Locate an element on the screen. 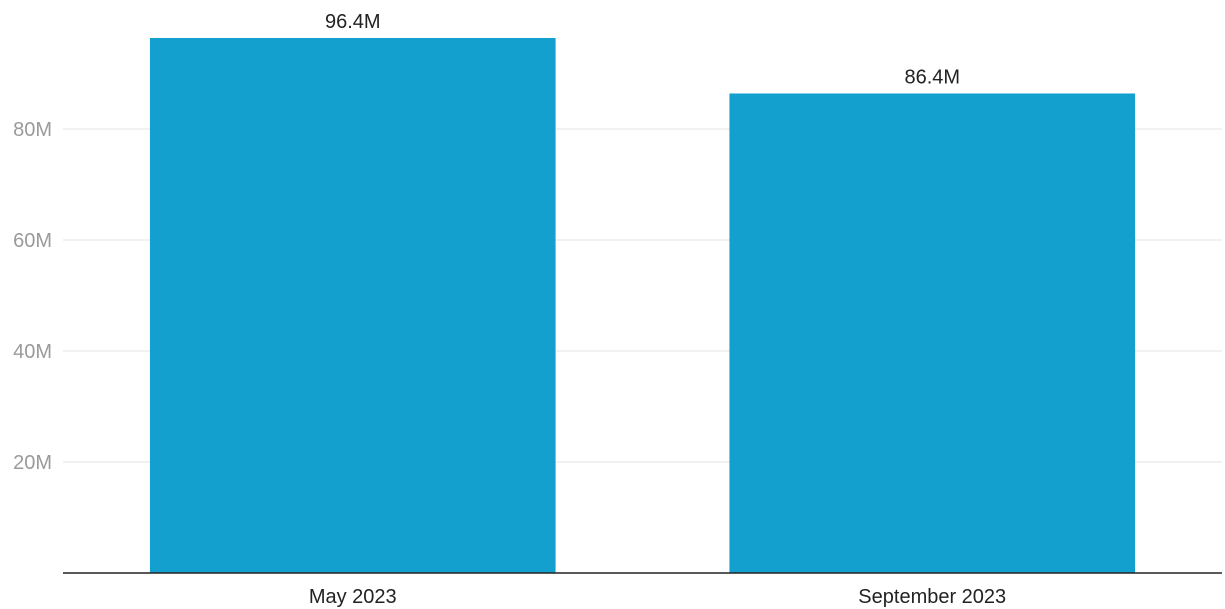 This screenshot has height=609, width=1225. x-axis-labels: May 2023 September 2023 is located at coordinates (657, 597).